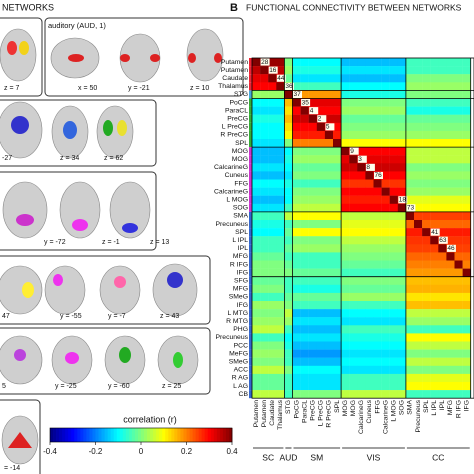 The image size is (474, 474). I want to click on column-label: SPL, so click(426, 406).